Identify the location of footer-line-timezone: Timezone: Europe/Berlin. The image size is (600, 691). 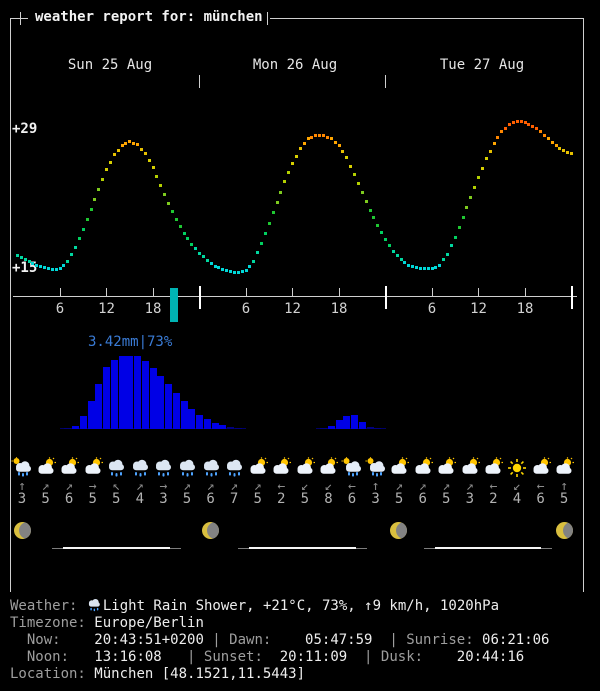
(279, 623).